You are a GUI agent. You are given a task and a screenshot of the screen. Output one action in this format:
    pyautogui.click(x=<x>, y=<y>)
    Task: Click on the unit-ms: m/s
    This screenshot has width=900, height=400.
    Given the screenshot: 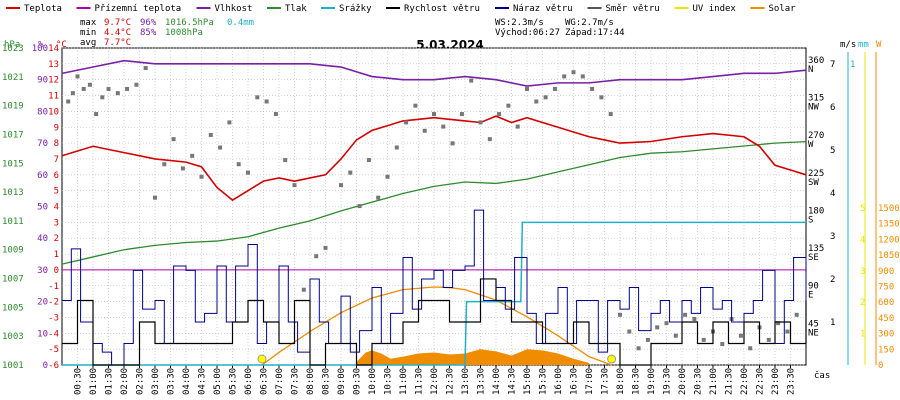 What is the action you would take?
    pyautogui.click(x=848, y=45)
    